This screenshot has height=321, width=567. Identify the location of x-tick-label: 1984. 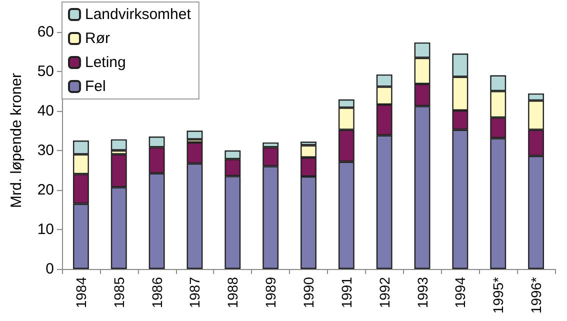
(80, 292).